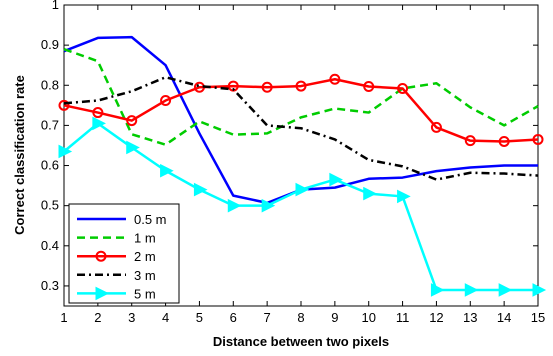 Image resolution: width=553 pixels, height=356 pixels. What do you see at coordinates (50, 245) in the screenshot?
I see `y-tick-label: 0.4` at bounding box center [50, 245].